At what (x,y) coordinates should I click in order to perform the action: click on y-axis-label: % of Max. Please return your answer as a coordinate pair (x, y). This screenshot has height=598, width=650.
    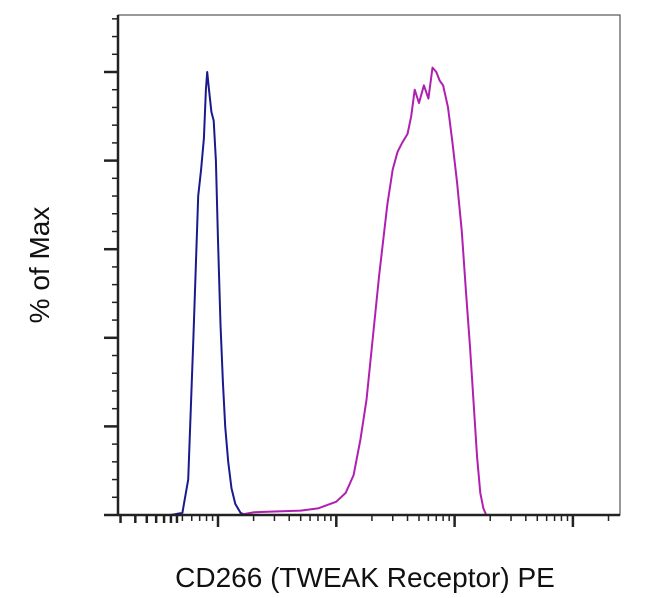
    Looking at the image, I should click on (39, 265).